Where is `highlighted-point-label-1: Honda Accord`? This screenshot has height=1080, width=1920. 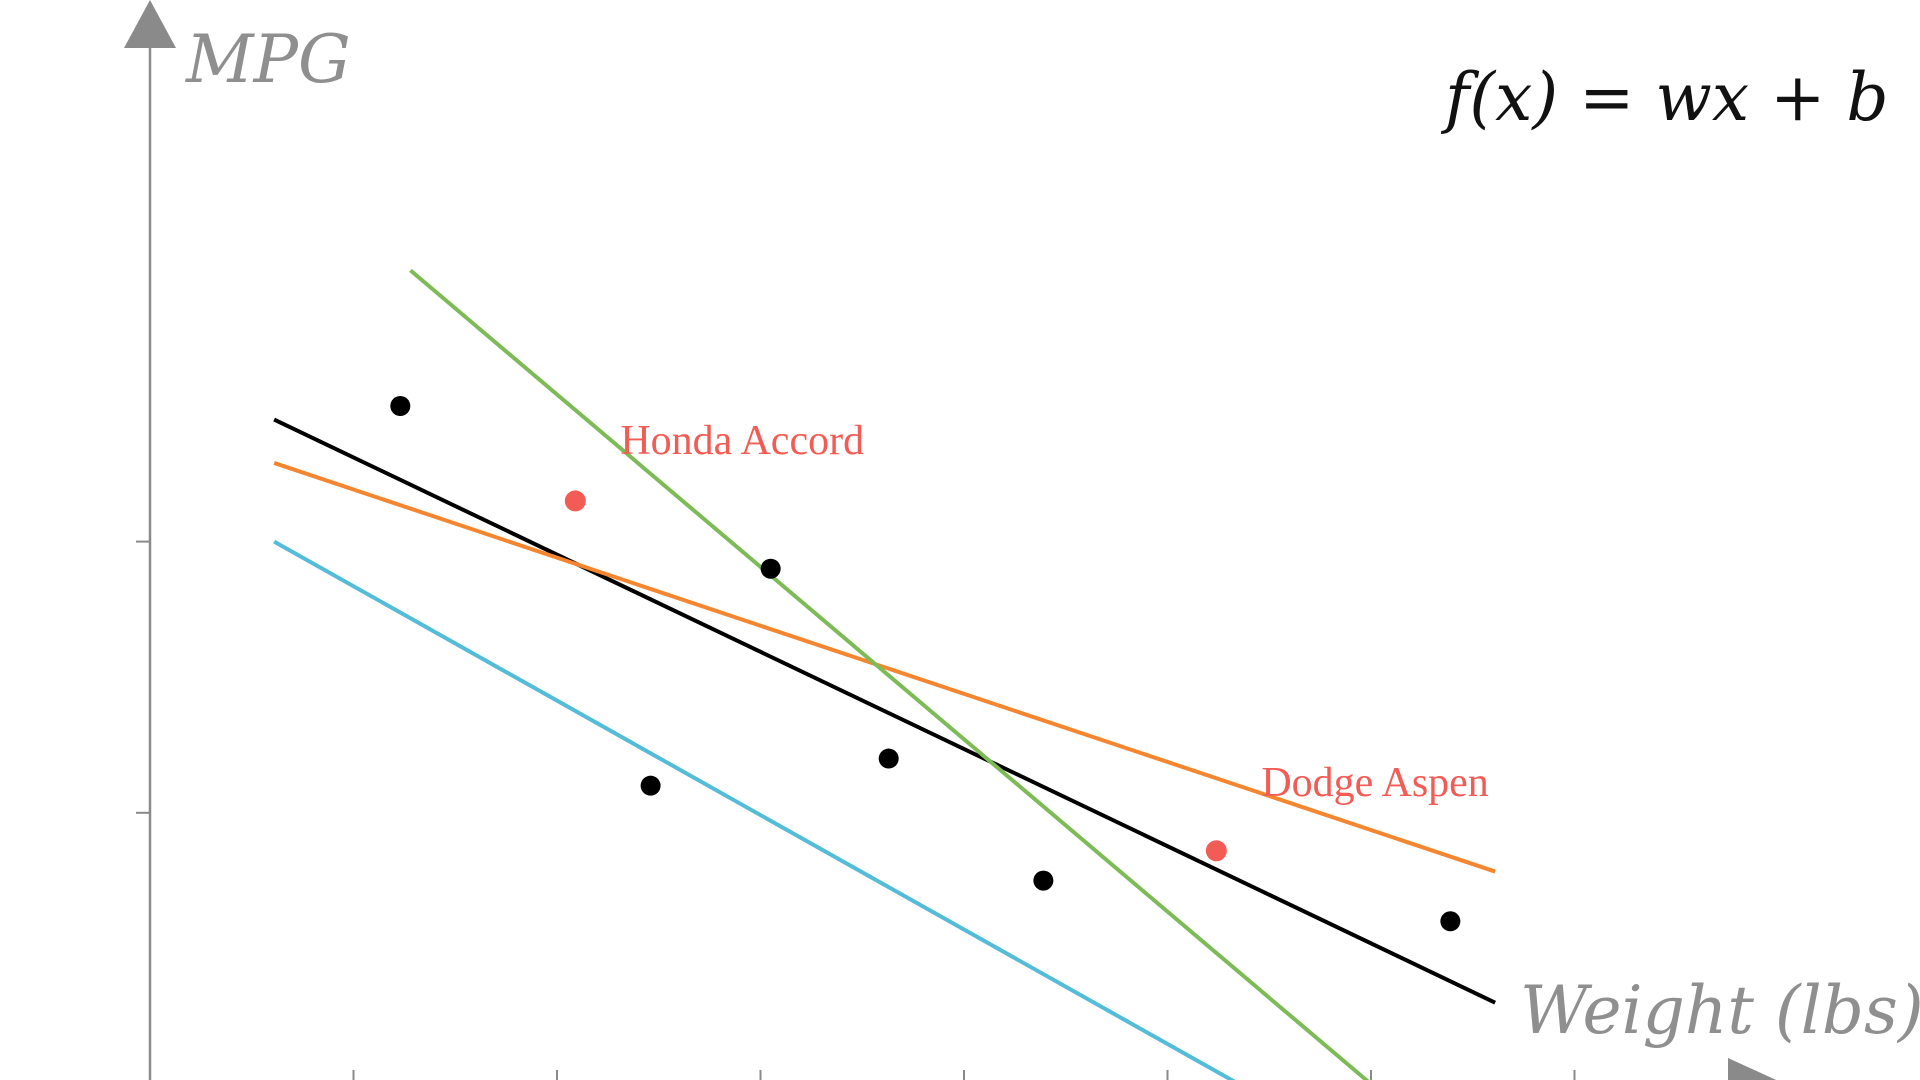
highlighted-point-label-1: Honda Accord is located at coordinates (742, 441).